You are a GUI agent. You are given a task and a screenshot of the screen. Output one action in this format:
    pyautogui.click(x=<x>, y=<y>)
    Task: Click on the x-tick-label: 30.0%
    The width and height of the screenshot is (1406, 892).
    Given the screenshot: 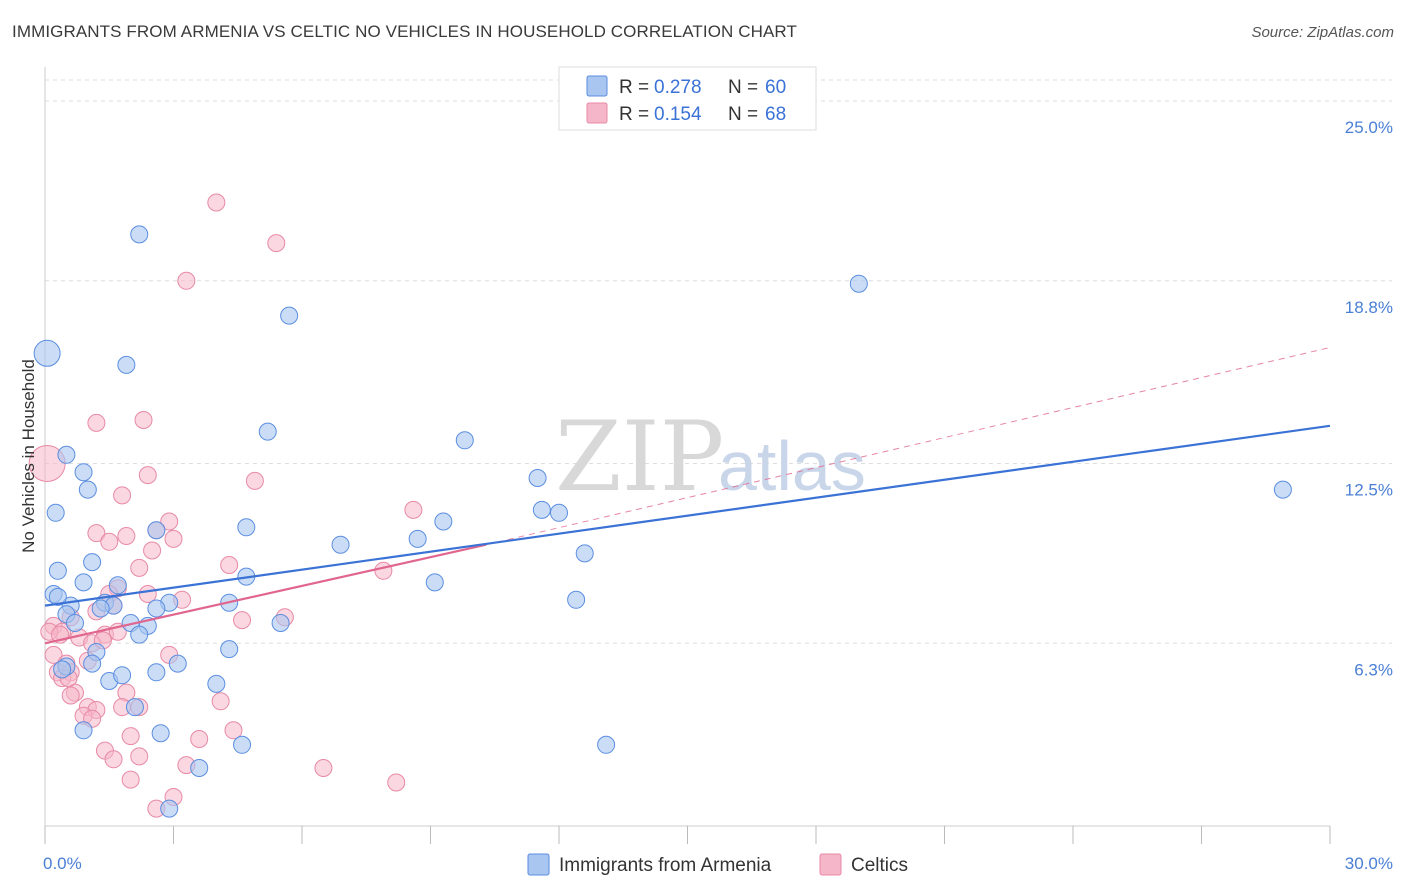 What is the action you would take?
    pyautogui.click(x=1369, y=863)
    